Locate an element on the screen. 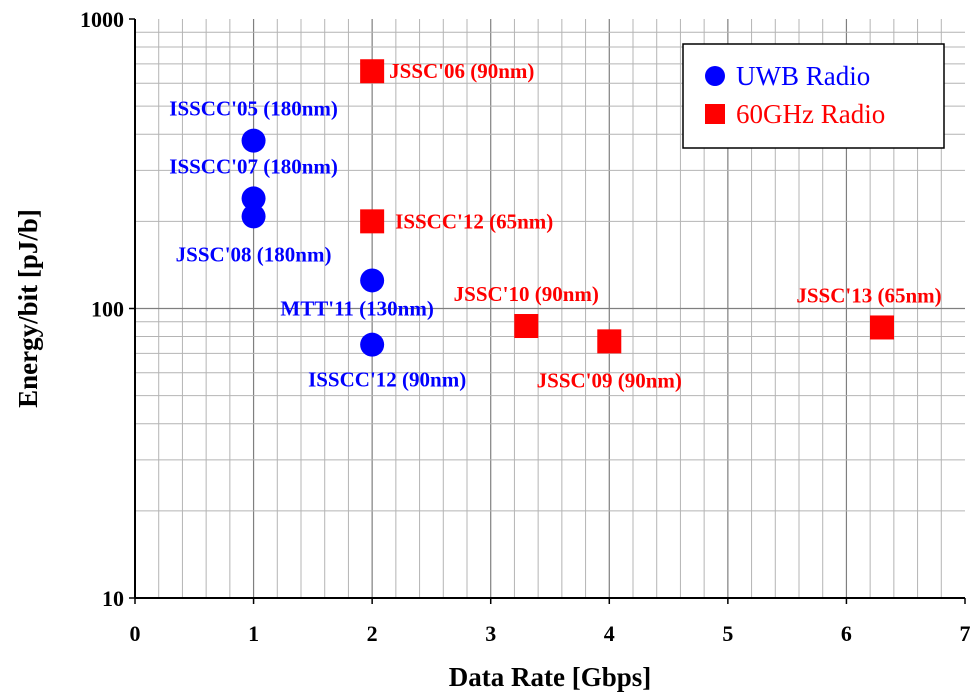  legend-label-uwb-radio: UWB Radio is located at coordinates (803, 76).